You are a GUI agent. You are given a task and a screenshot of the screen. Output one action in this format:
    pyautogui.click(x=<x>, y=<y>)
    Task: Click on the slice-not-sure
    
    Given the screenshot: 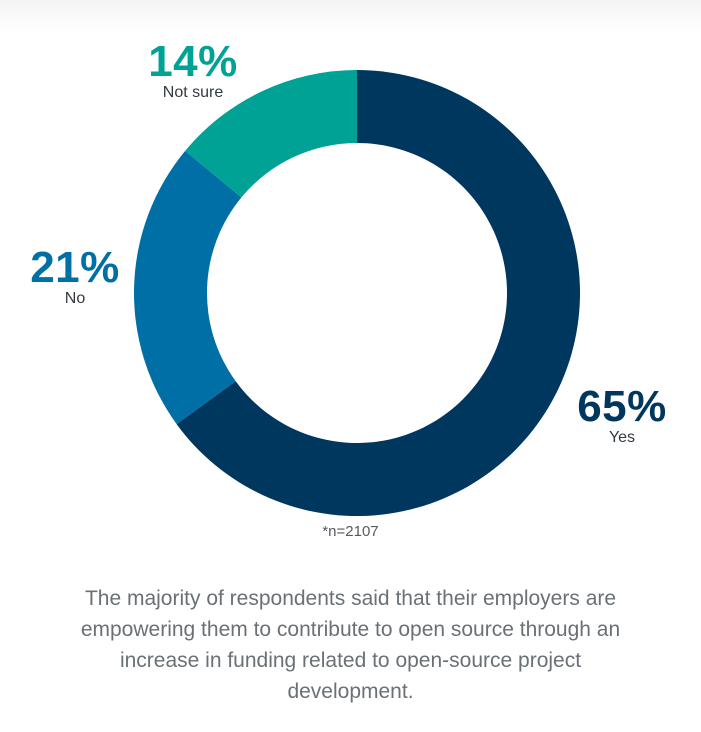 What is the action you would take?
    pyautogui.click(x=271, y=134)
    